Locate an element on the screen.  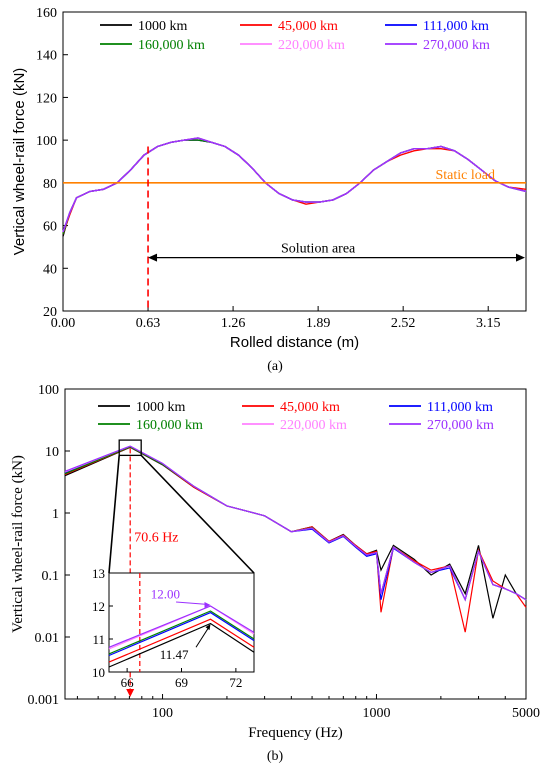
x-tick-label: 0.00 is located at coordinates (63, 323).